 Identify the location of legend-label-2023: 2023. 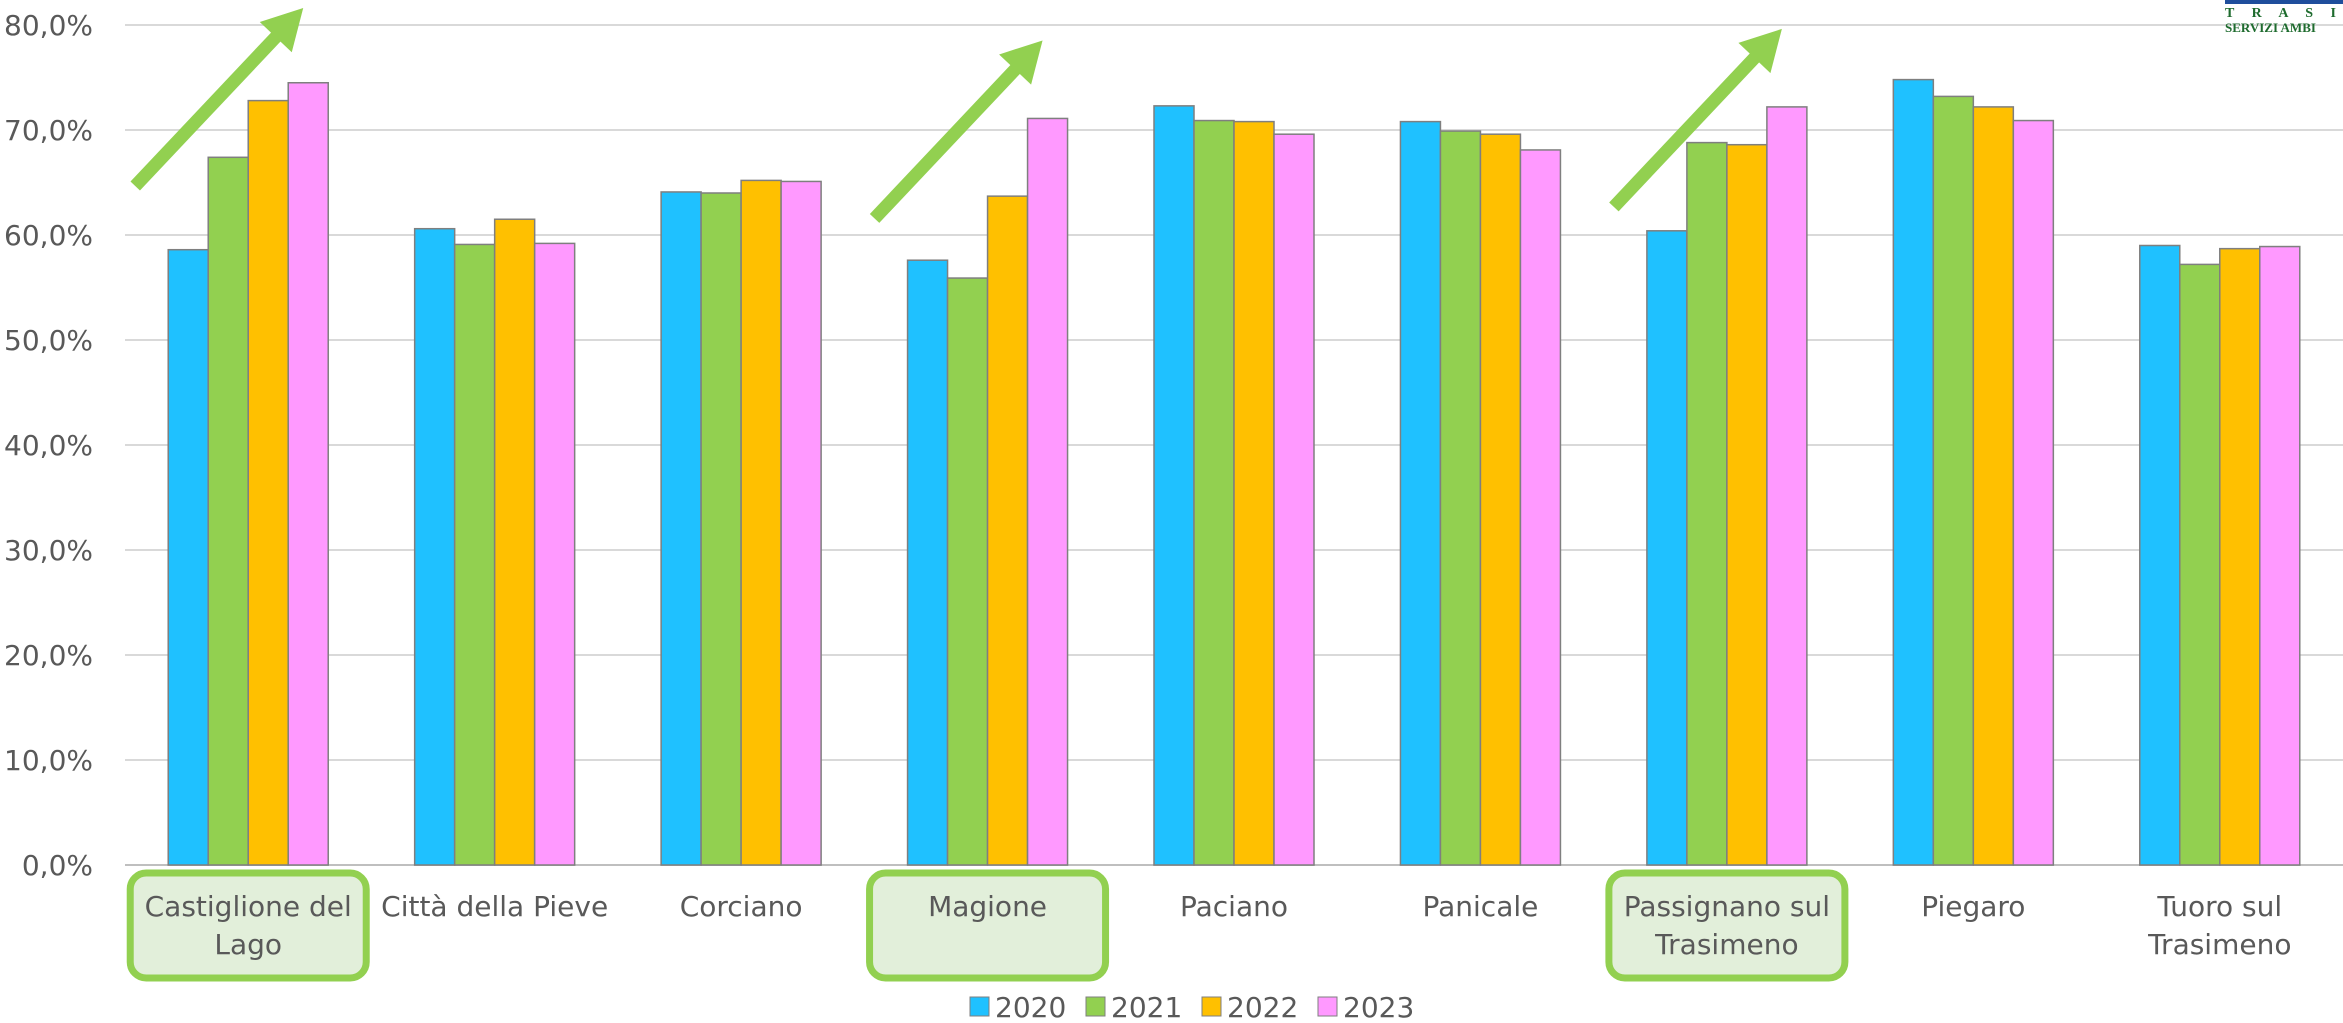
(1378, 1007).